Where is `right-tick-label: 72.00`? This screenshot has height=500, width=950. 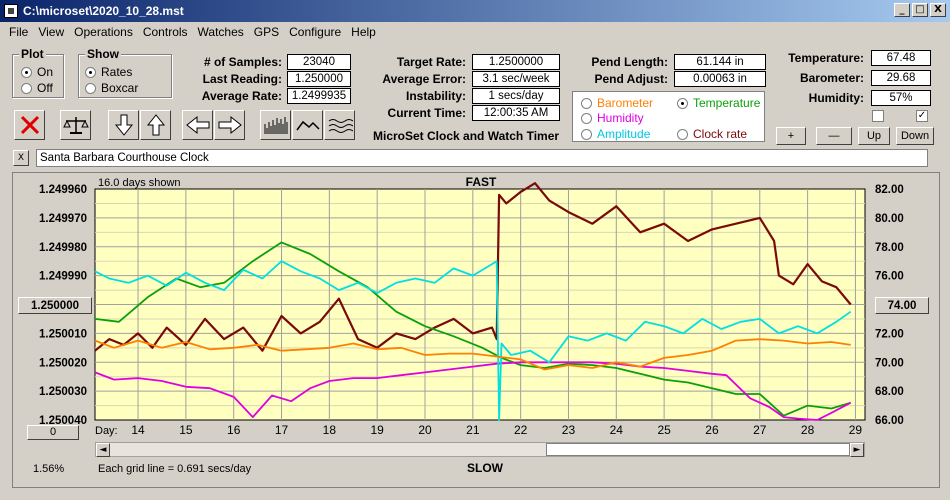
right-tick-label: 72.00 is located at coordinates (889, 334).